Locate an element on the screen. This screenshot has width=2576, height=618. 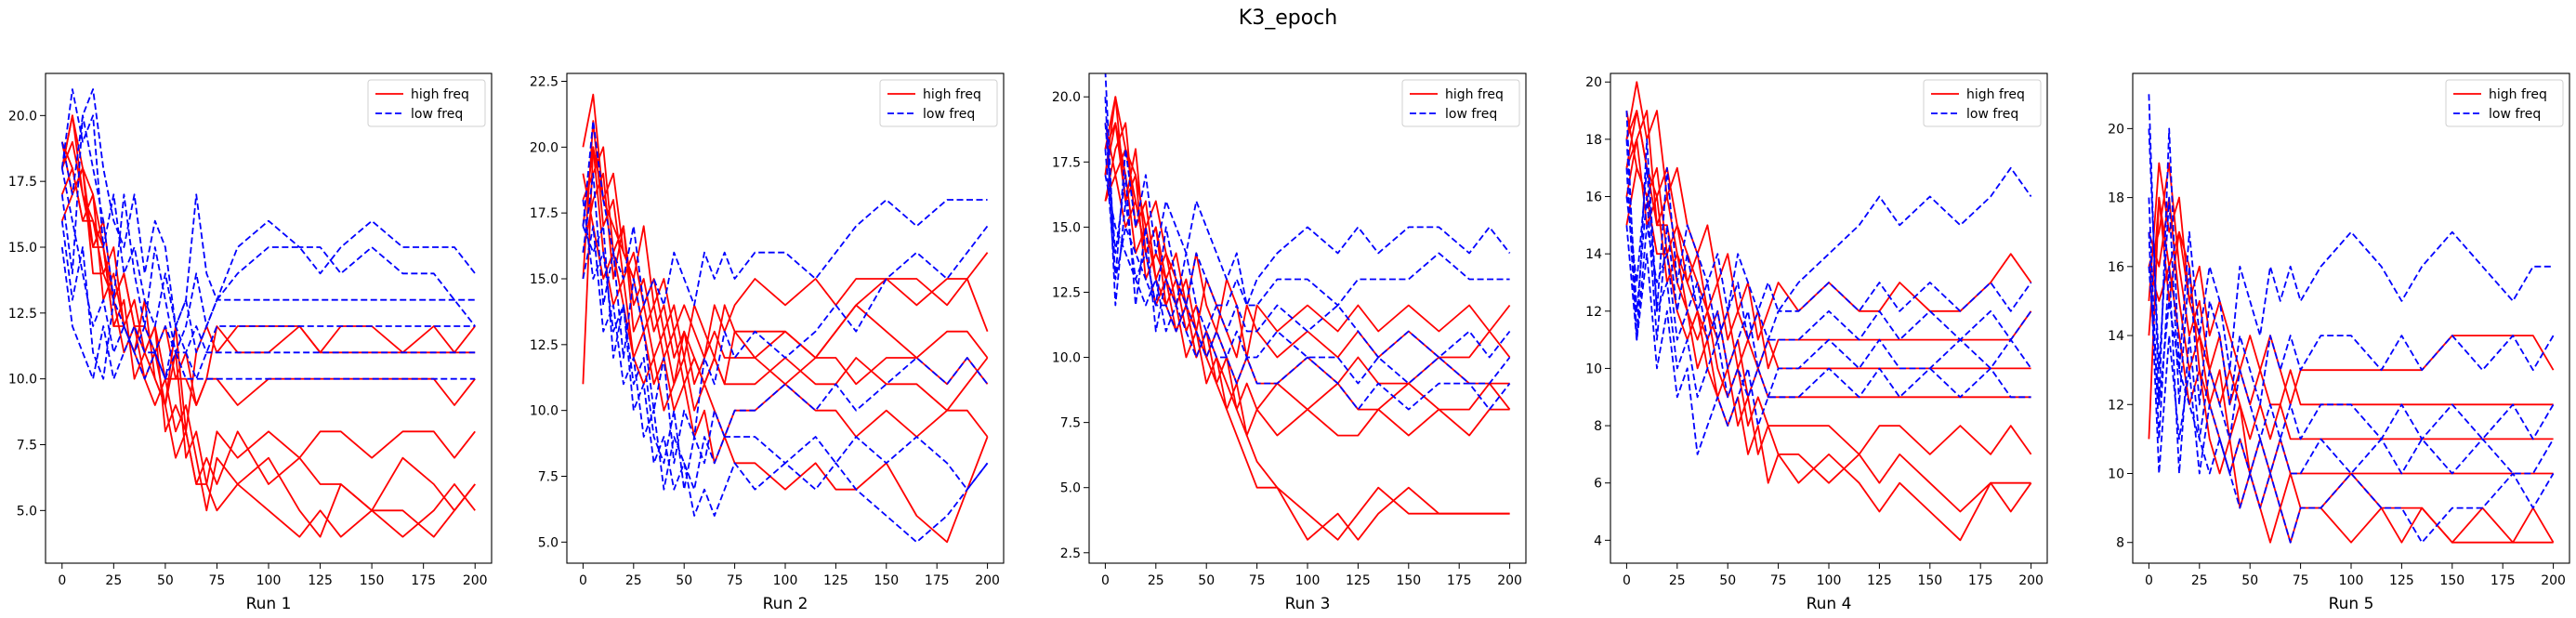
subplot-xlabel: Run 4 is located at coordinates (1829, 604).